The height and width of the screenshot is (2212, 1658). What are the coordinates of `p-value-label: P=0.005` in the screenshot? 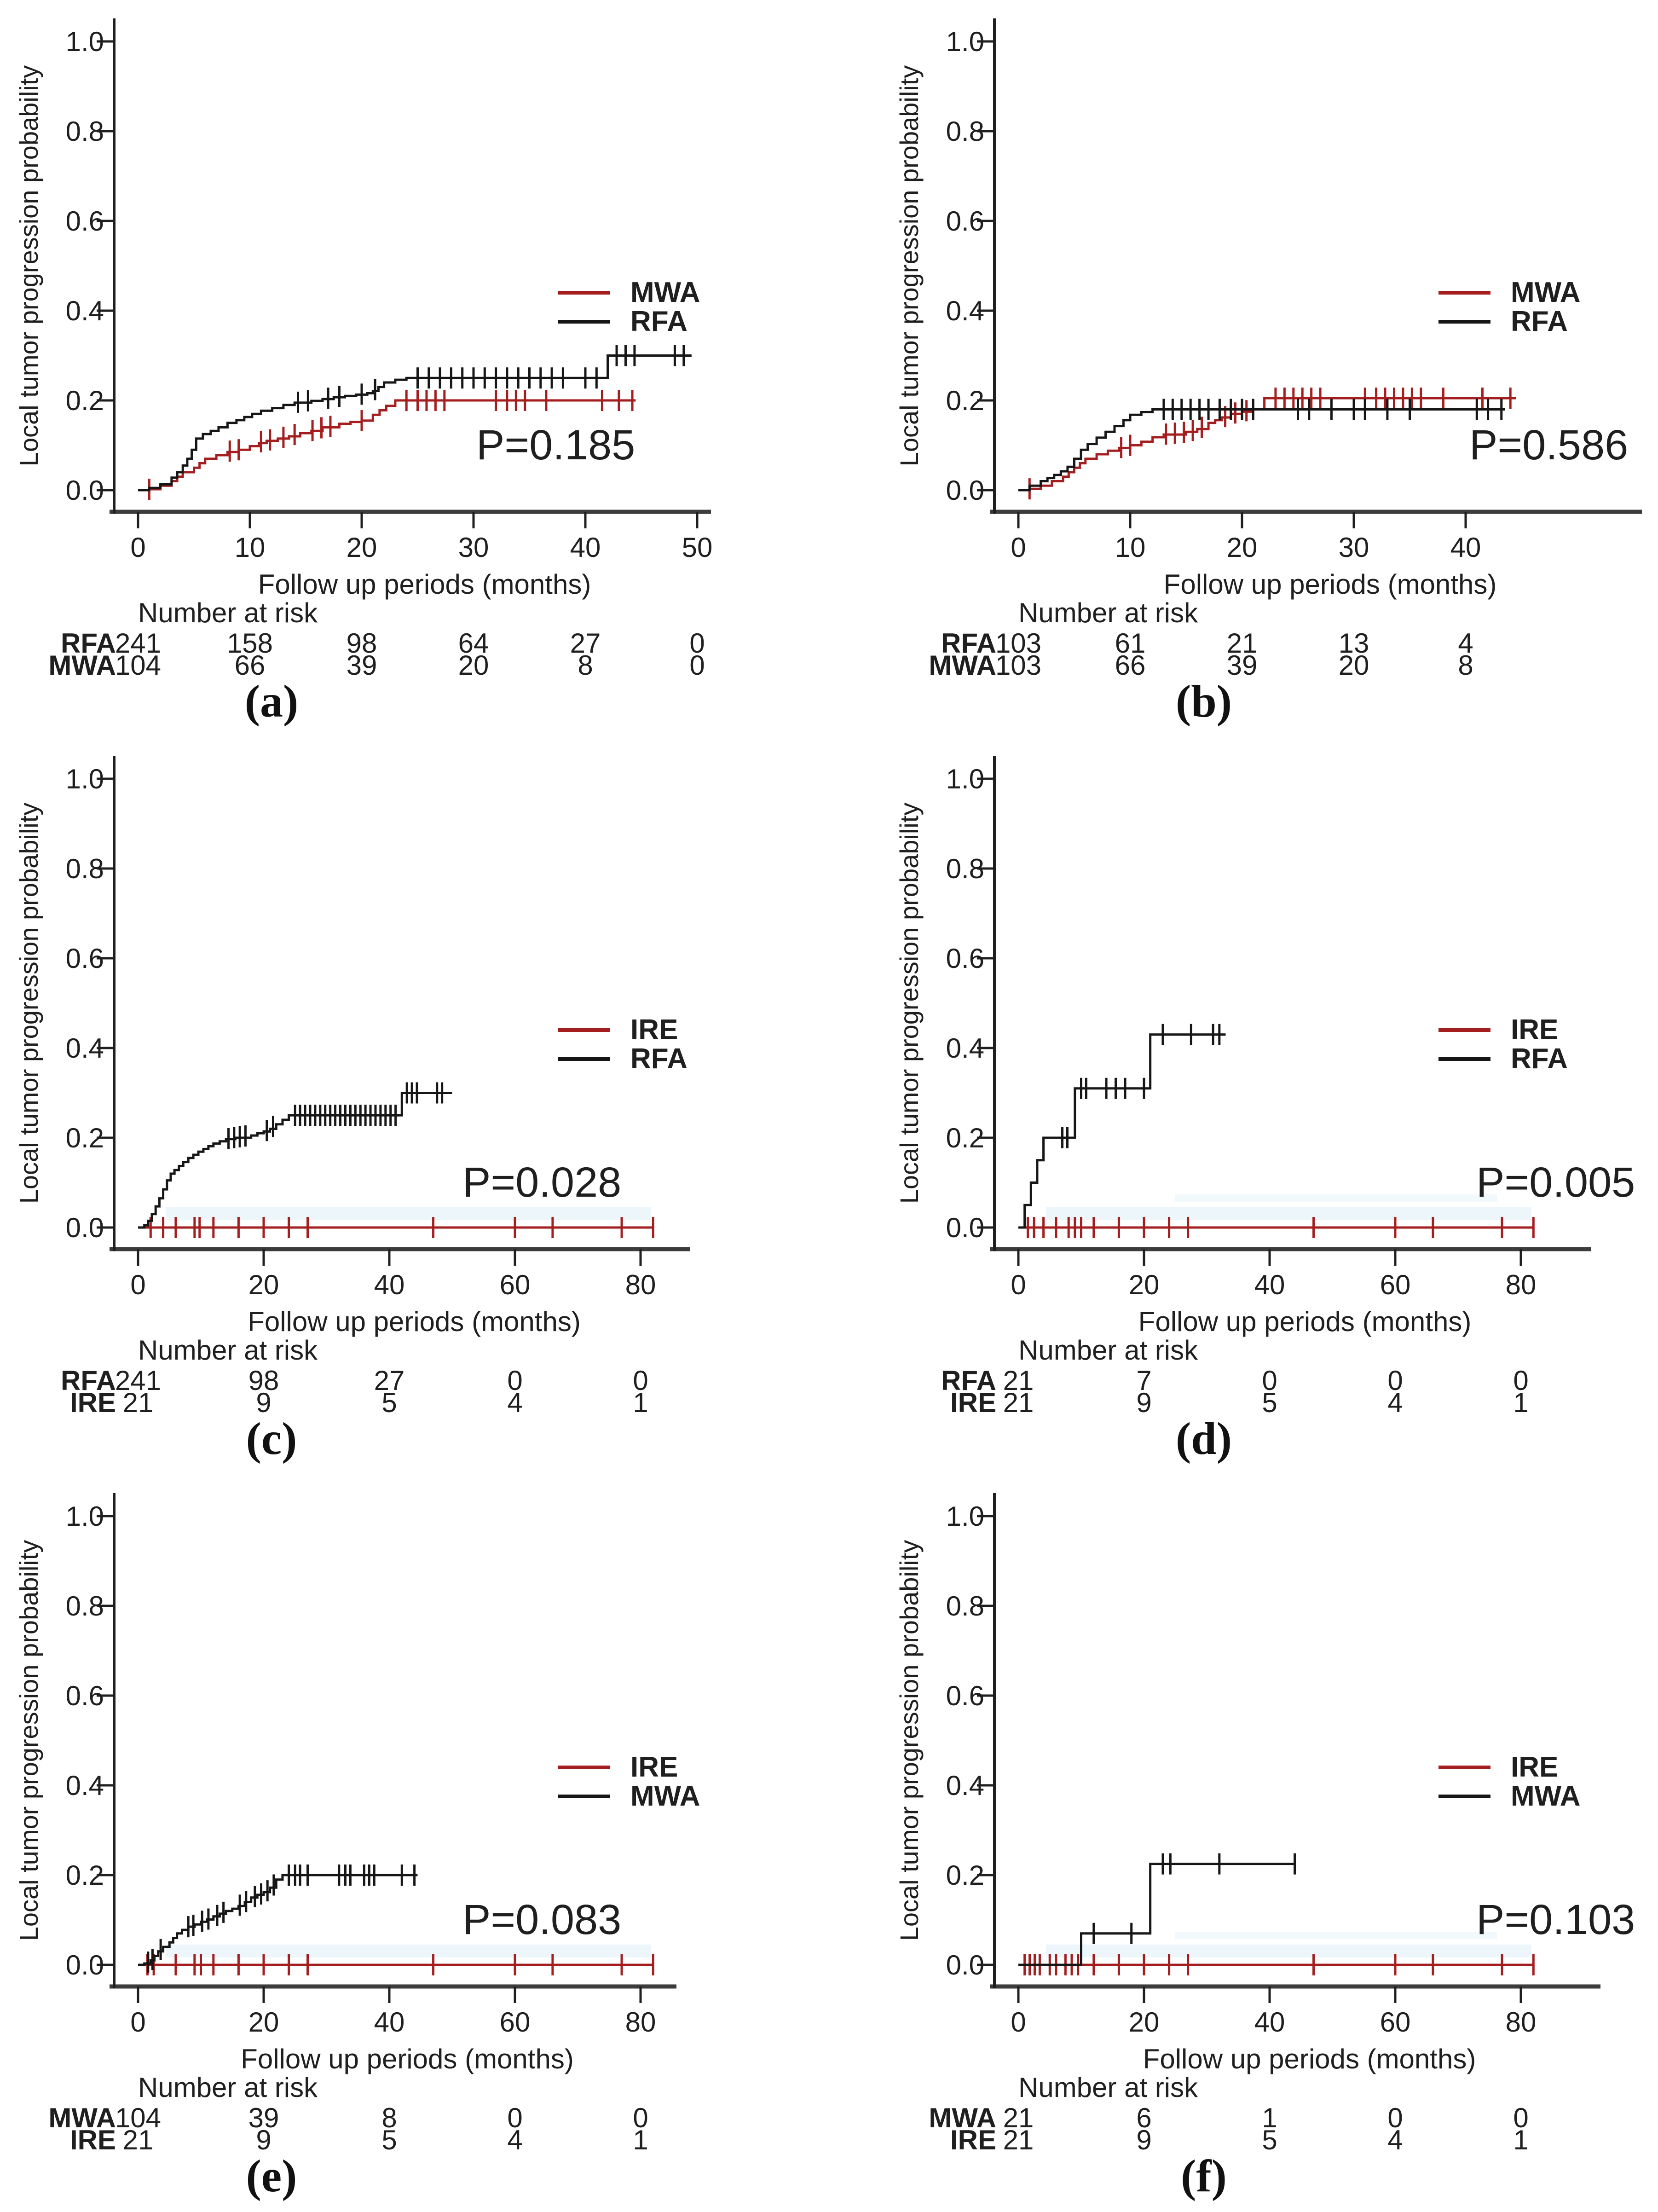 It's located at (1555, 1182).